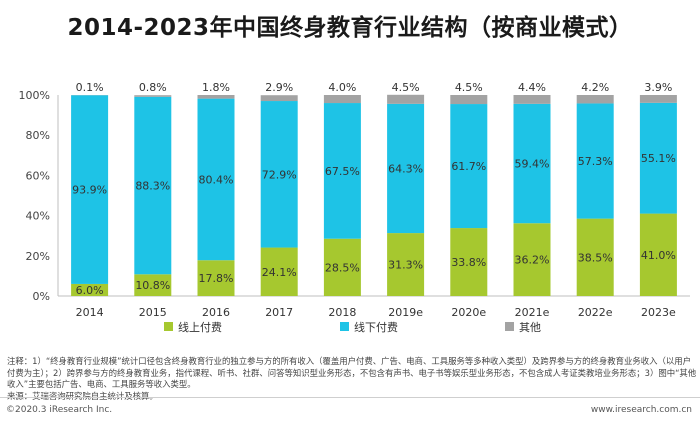  What do you see at coordinates (41, 296) in the screenshot?
I see `y-tick-label: 0%` at bounding box center [41, 296].